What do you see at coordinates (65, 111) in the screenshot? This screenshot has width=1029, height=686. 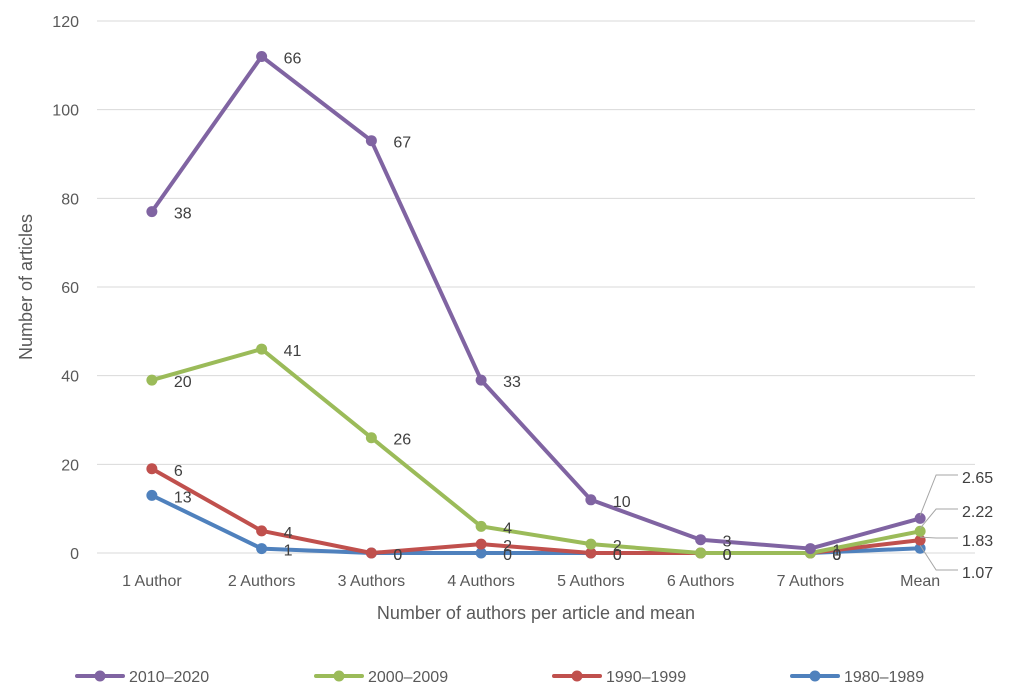 I see `y-tick-label: 100` at bounding box center [65, 111].